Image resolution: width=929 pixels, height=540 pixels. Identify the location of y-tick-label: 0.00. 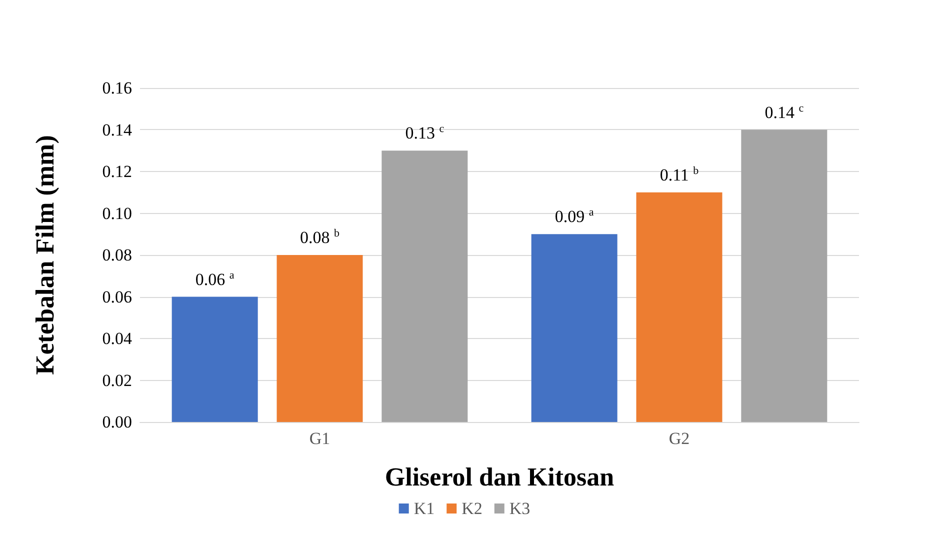
(117, 422).